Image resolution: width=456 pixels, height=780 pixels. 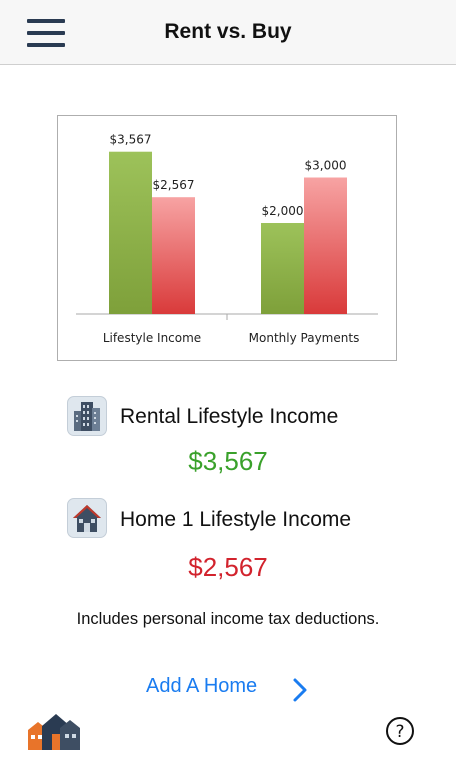 I want to click on tax-note: Includes personal income tax deductions., so click(x=228, y=619).